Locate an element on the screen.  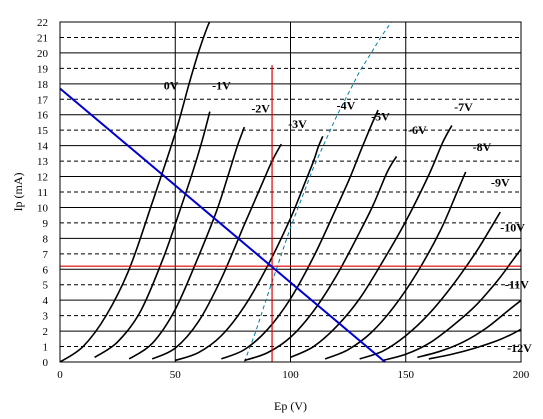
x-tick-label: 50 is located at coordinates (176, 375).